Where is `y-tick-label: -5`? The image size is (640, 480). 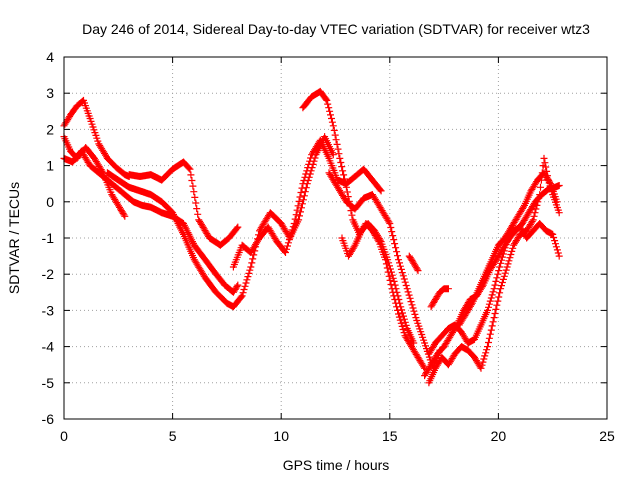 y-tick-label: -5 is located at coordinates (48, 383).